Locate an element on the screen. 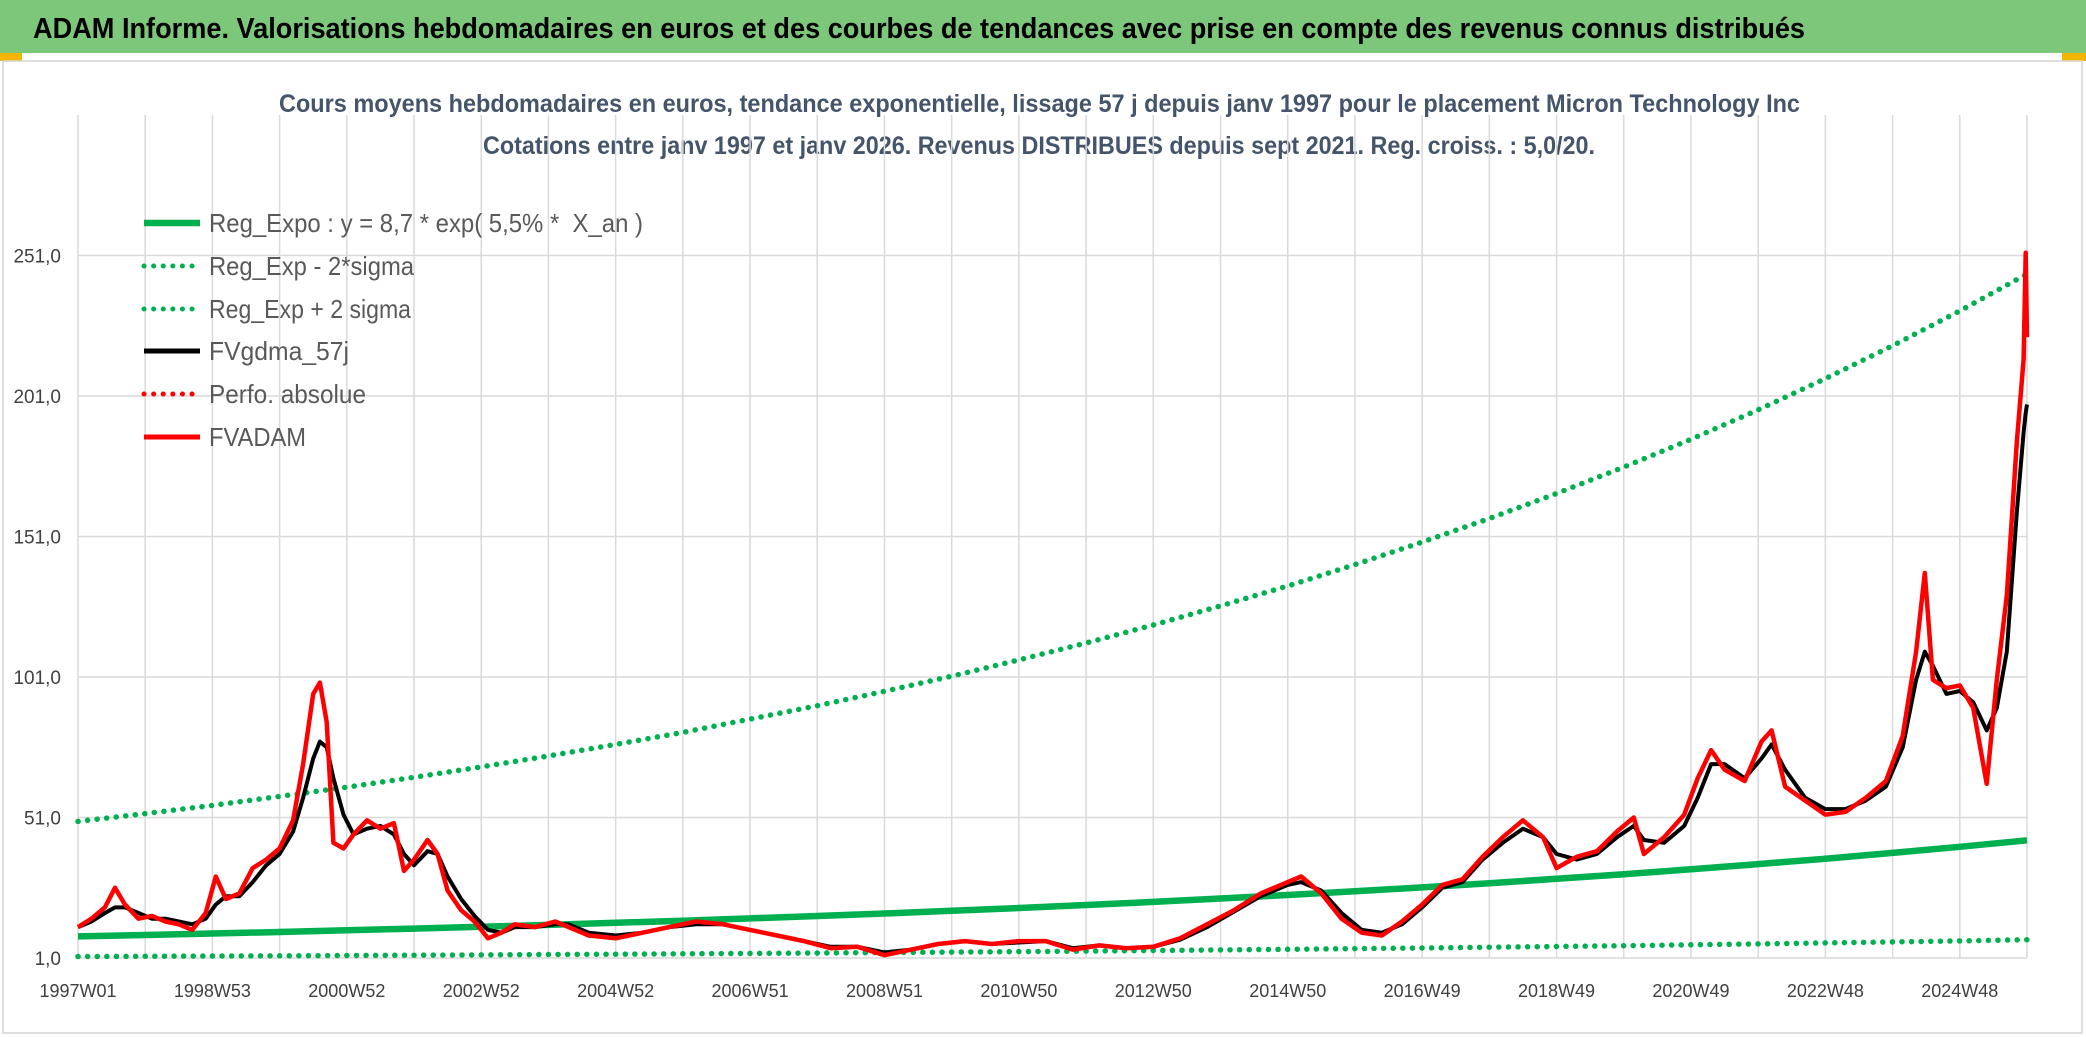 The width and height of the screenshot is (2086, 1037). y-tick-label: 51,0 is located at coordinates (42, 819).